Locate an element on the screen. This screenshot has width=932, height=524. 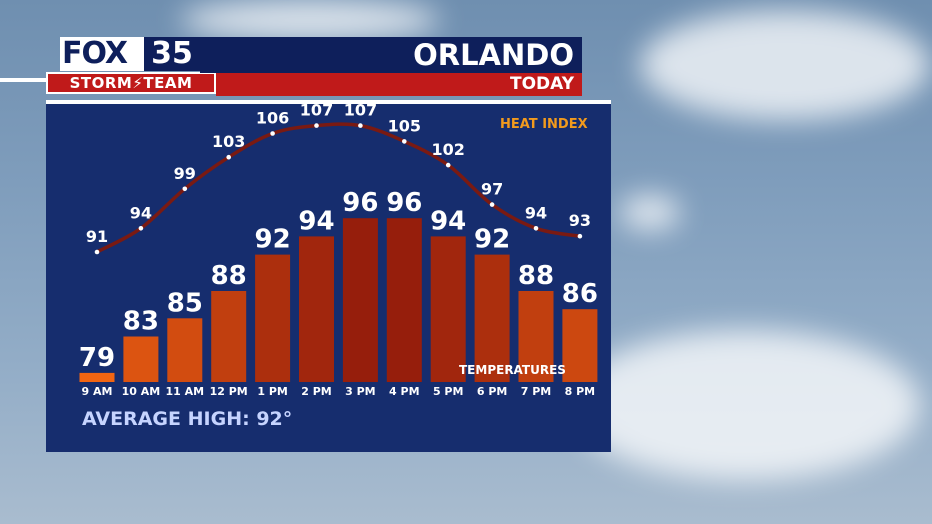
time-tick-label: 2 PM is located at coordinates (316, 391).